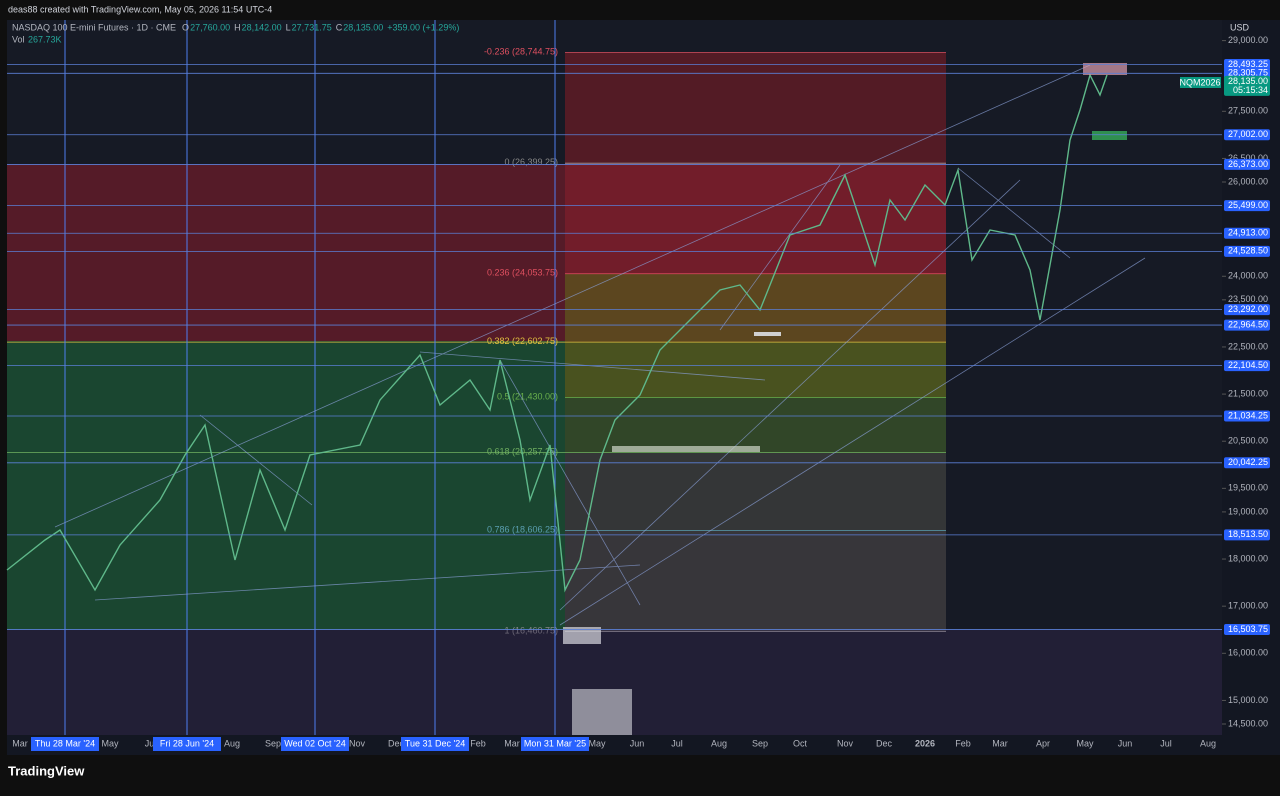  I want to click on vol-label: Vol, so click(18, 39).